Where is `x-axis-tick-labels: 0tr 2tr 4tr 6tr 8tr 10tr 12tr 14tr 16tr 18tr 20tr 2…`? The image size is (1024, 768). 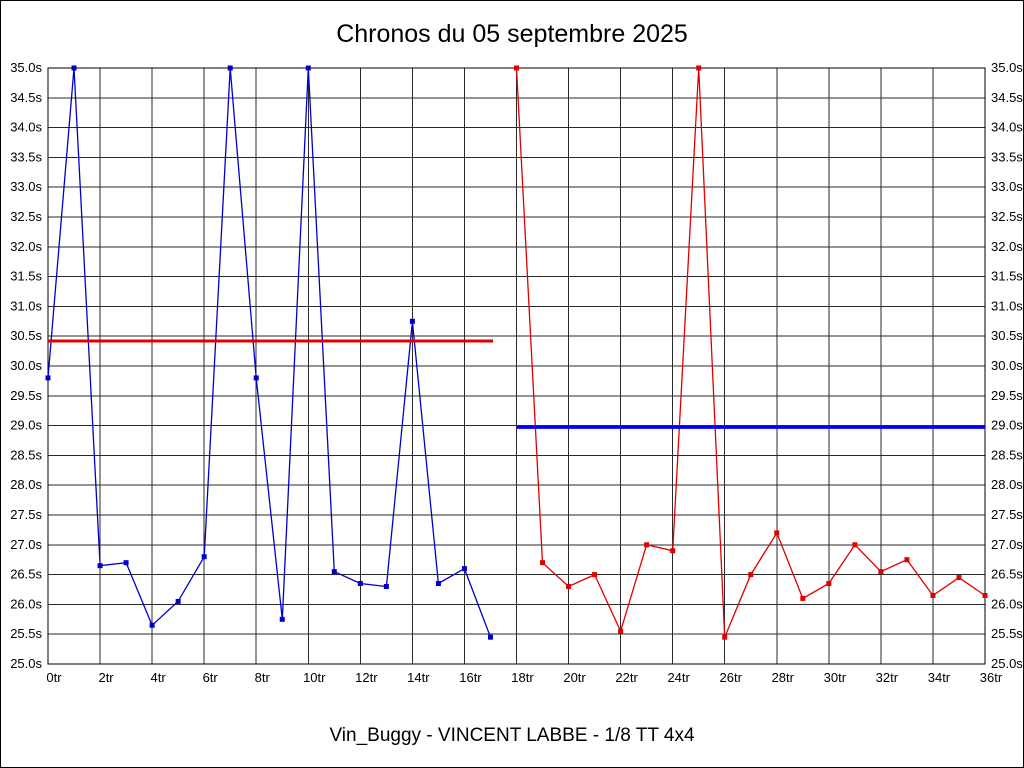
x-axis-tick-labels: 0tr 2tr 4tr 6tr 8tr 10tr 12tr 14tr 16tr 18tr 20tr 2… is located at coordinates (524, 677).